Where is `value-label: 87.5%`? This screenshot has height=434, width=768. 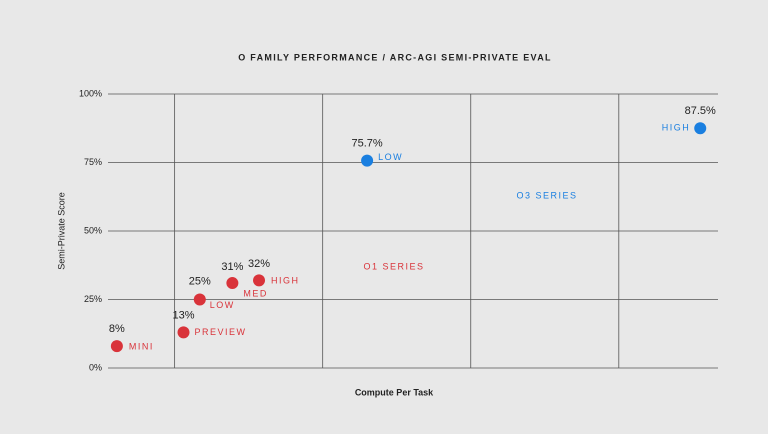 value-label: 87.5% is located at coordinates (700, 111).